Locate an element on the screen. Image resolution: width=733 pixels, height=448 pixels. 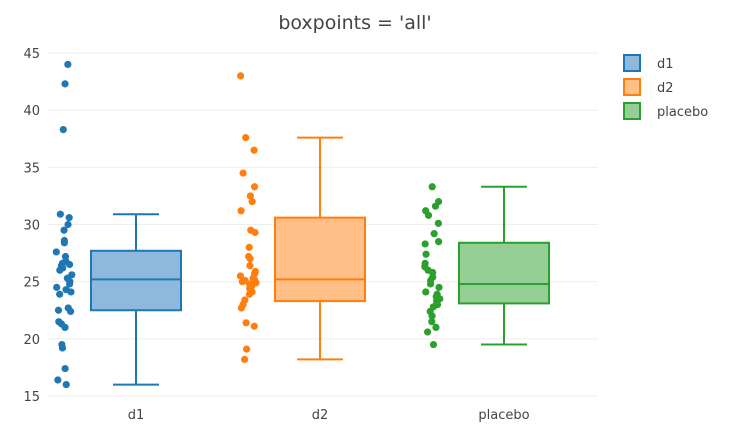
y-tick-label-40: 40 is located at coordinates (31, 111).